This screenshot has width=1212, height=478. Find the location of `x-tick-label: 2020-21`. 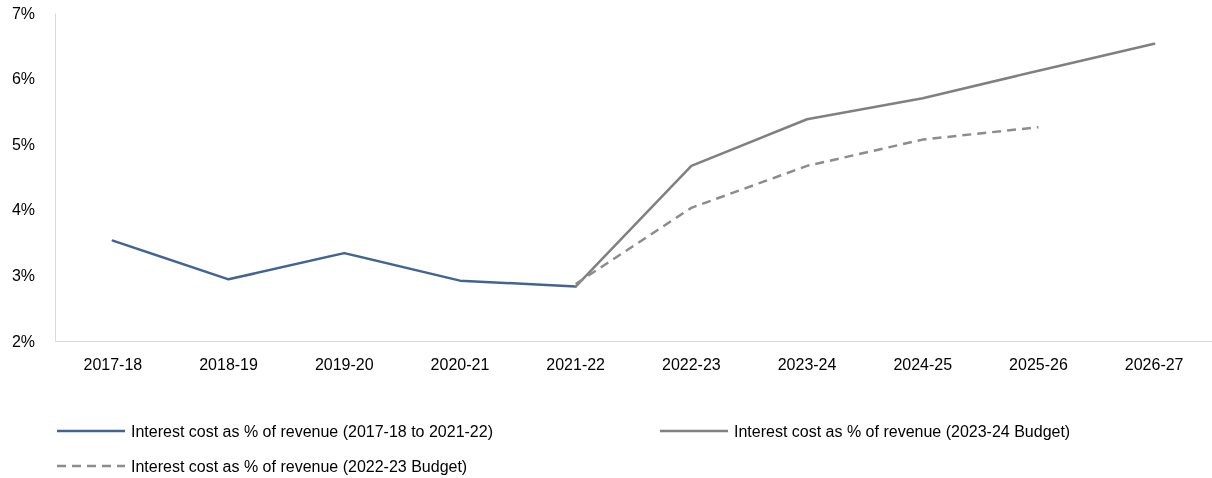

x-tick-label: 2020-21 is located at coordinates (460, 365).